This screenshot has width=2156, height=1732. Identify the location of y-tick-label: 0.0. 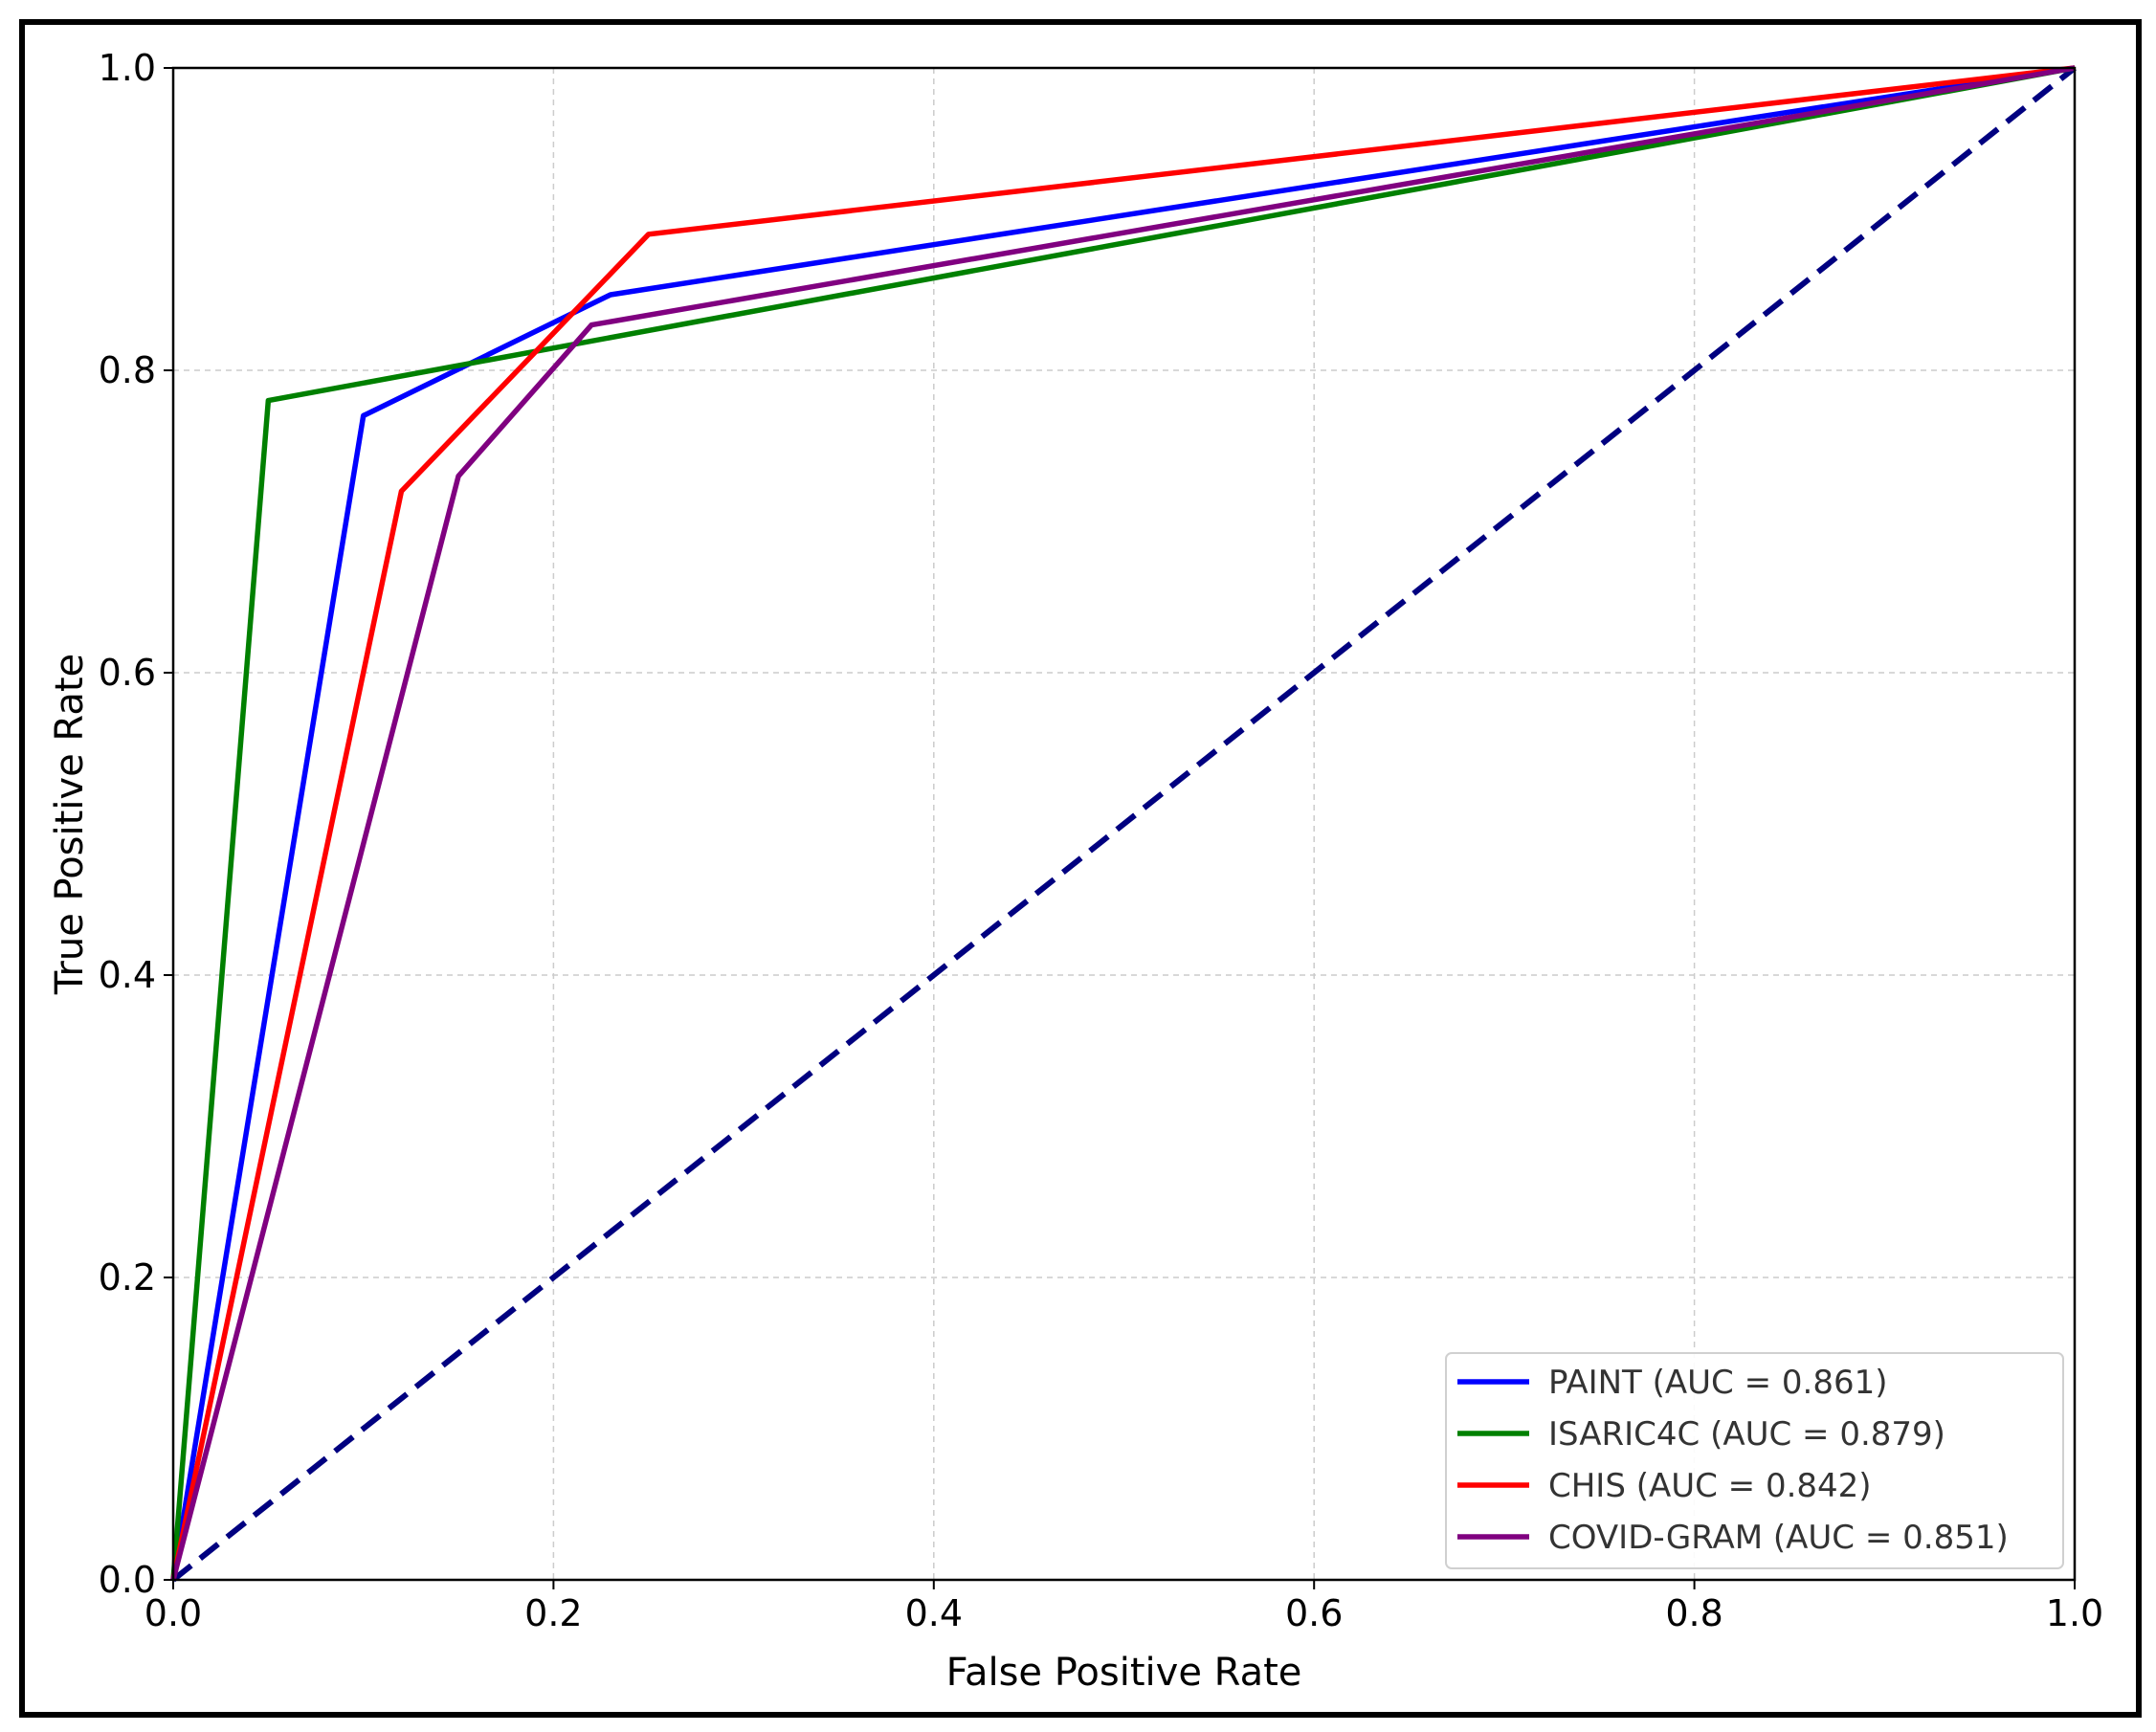
(127, 1580).